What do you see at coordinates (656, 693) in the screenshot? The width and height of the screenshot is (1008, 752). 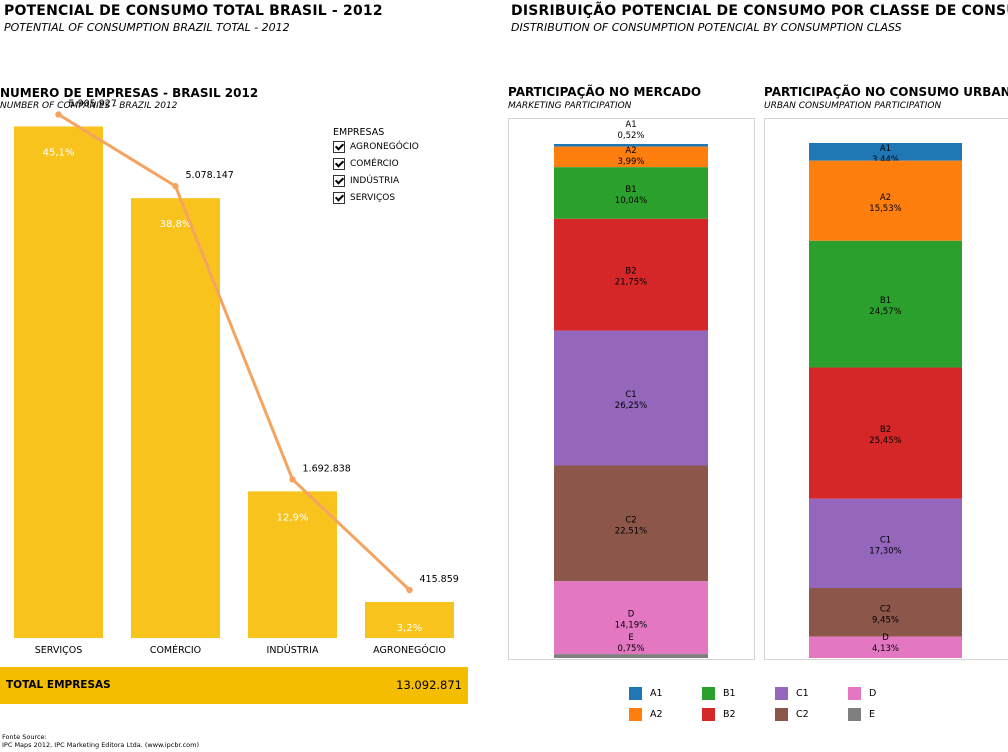 I see `legend-label: A1` at bounding box center [656, 693].